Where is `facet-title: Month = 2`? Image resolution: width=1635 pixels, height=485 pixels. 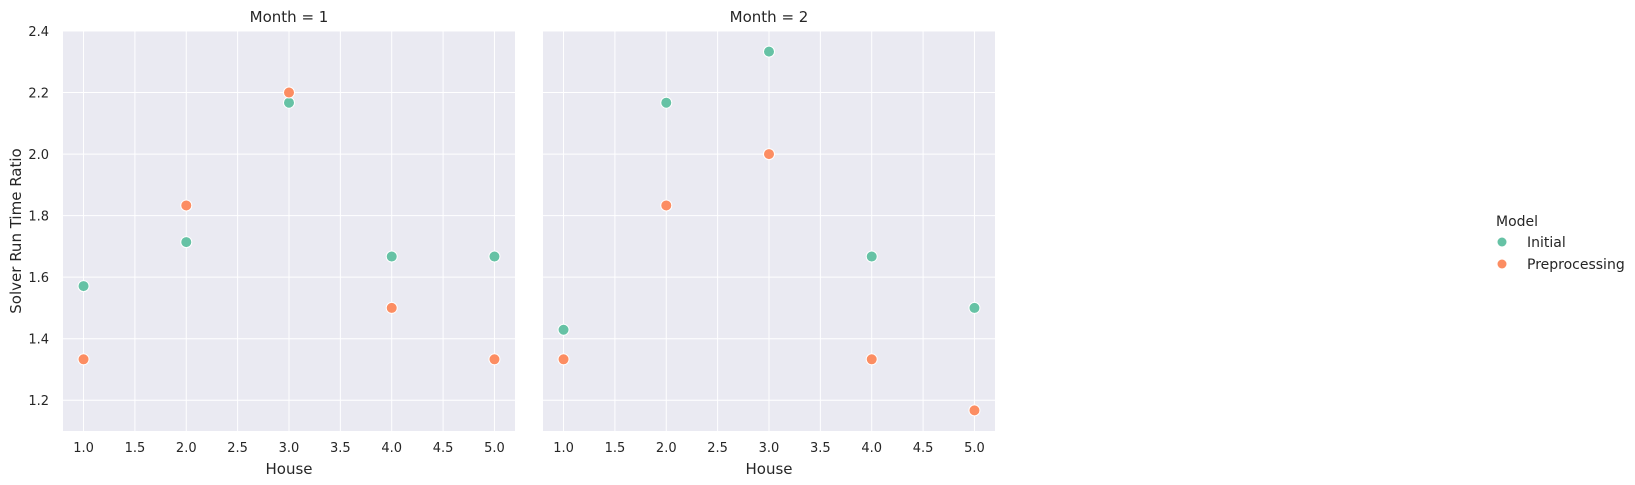
facet-title: Month = 2 is located at coordinates (769, 17).